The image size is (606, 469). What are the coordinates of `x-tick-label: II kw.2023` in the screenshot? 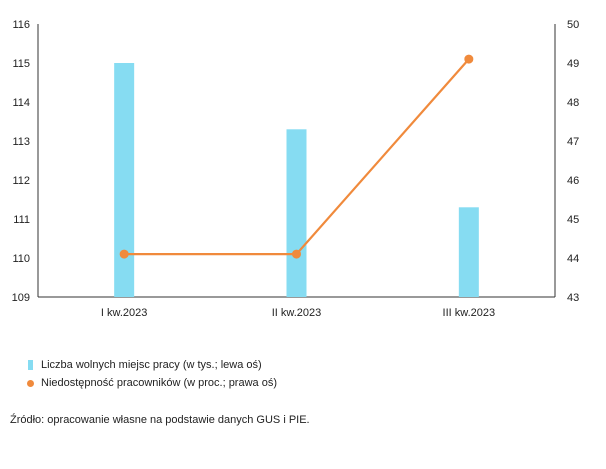 It's located at (297, 313).